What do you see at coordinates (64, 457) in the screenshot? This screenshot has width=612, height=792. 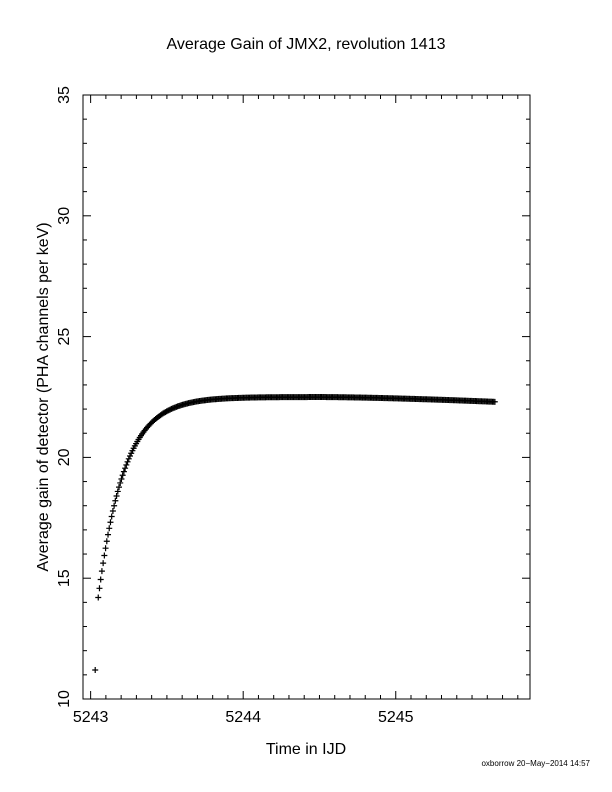 I see `y-tick-label: 20` at bounding box center [64, 457].